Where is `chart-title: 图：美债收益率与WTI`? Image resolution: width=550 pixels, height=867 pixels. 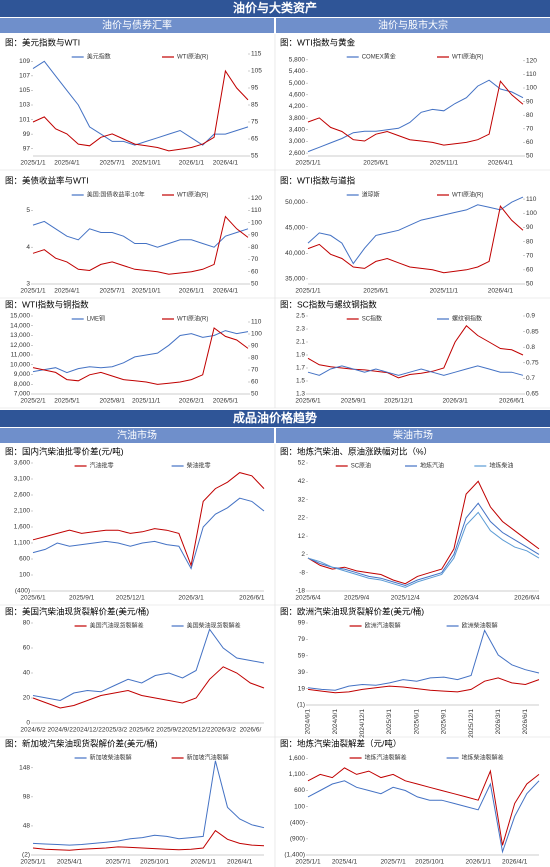
chart-title: 图：美债收益率与WTI is located at coordinates (47, 180).